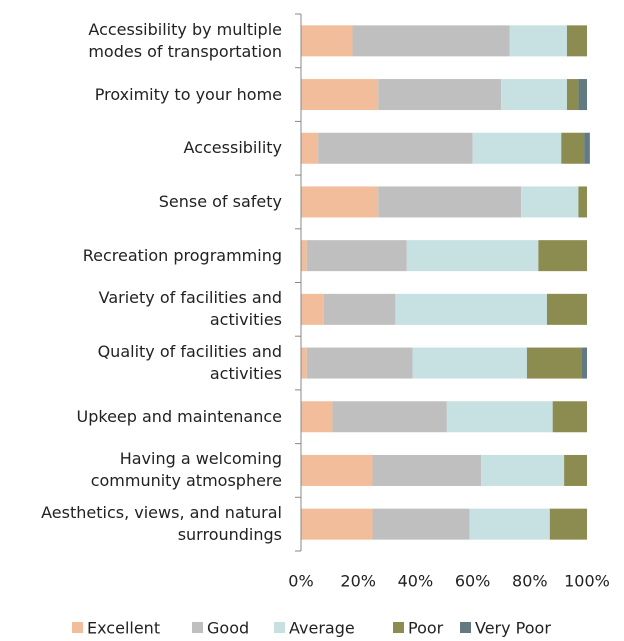 The width and height of the screenshot is (624, 641). Describe the element at coordinates (189, 363) in the screenshot. I see `category-label: Quality of facilities and activities` at that location.